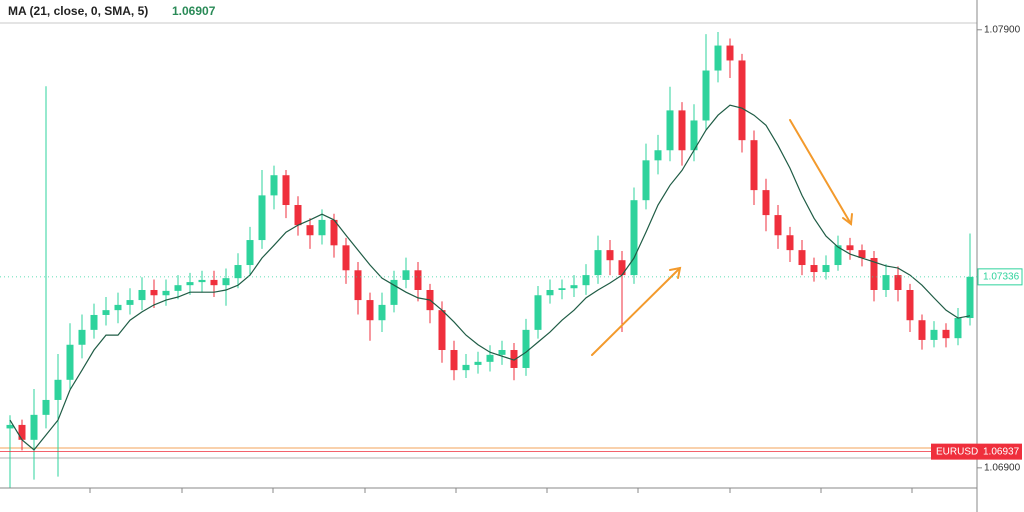 This screenshot has width=1024, height=512. I want to click on y-tick-label: 1.06900, so click(1002, 467).